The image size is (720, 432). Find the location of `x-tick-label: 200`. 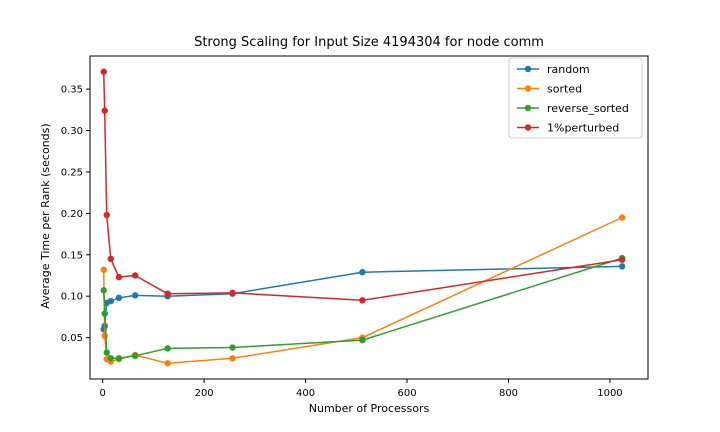

x-tick-label: 200 is located at coordinates (204, 393).